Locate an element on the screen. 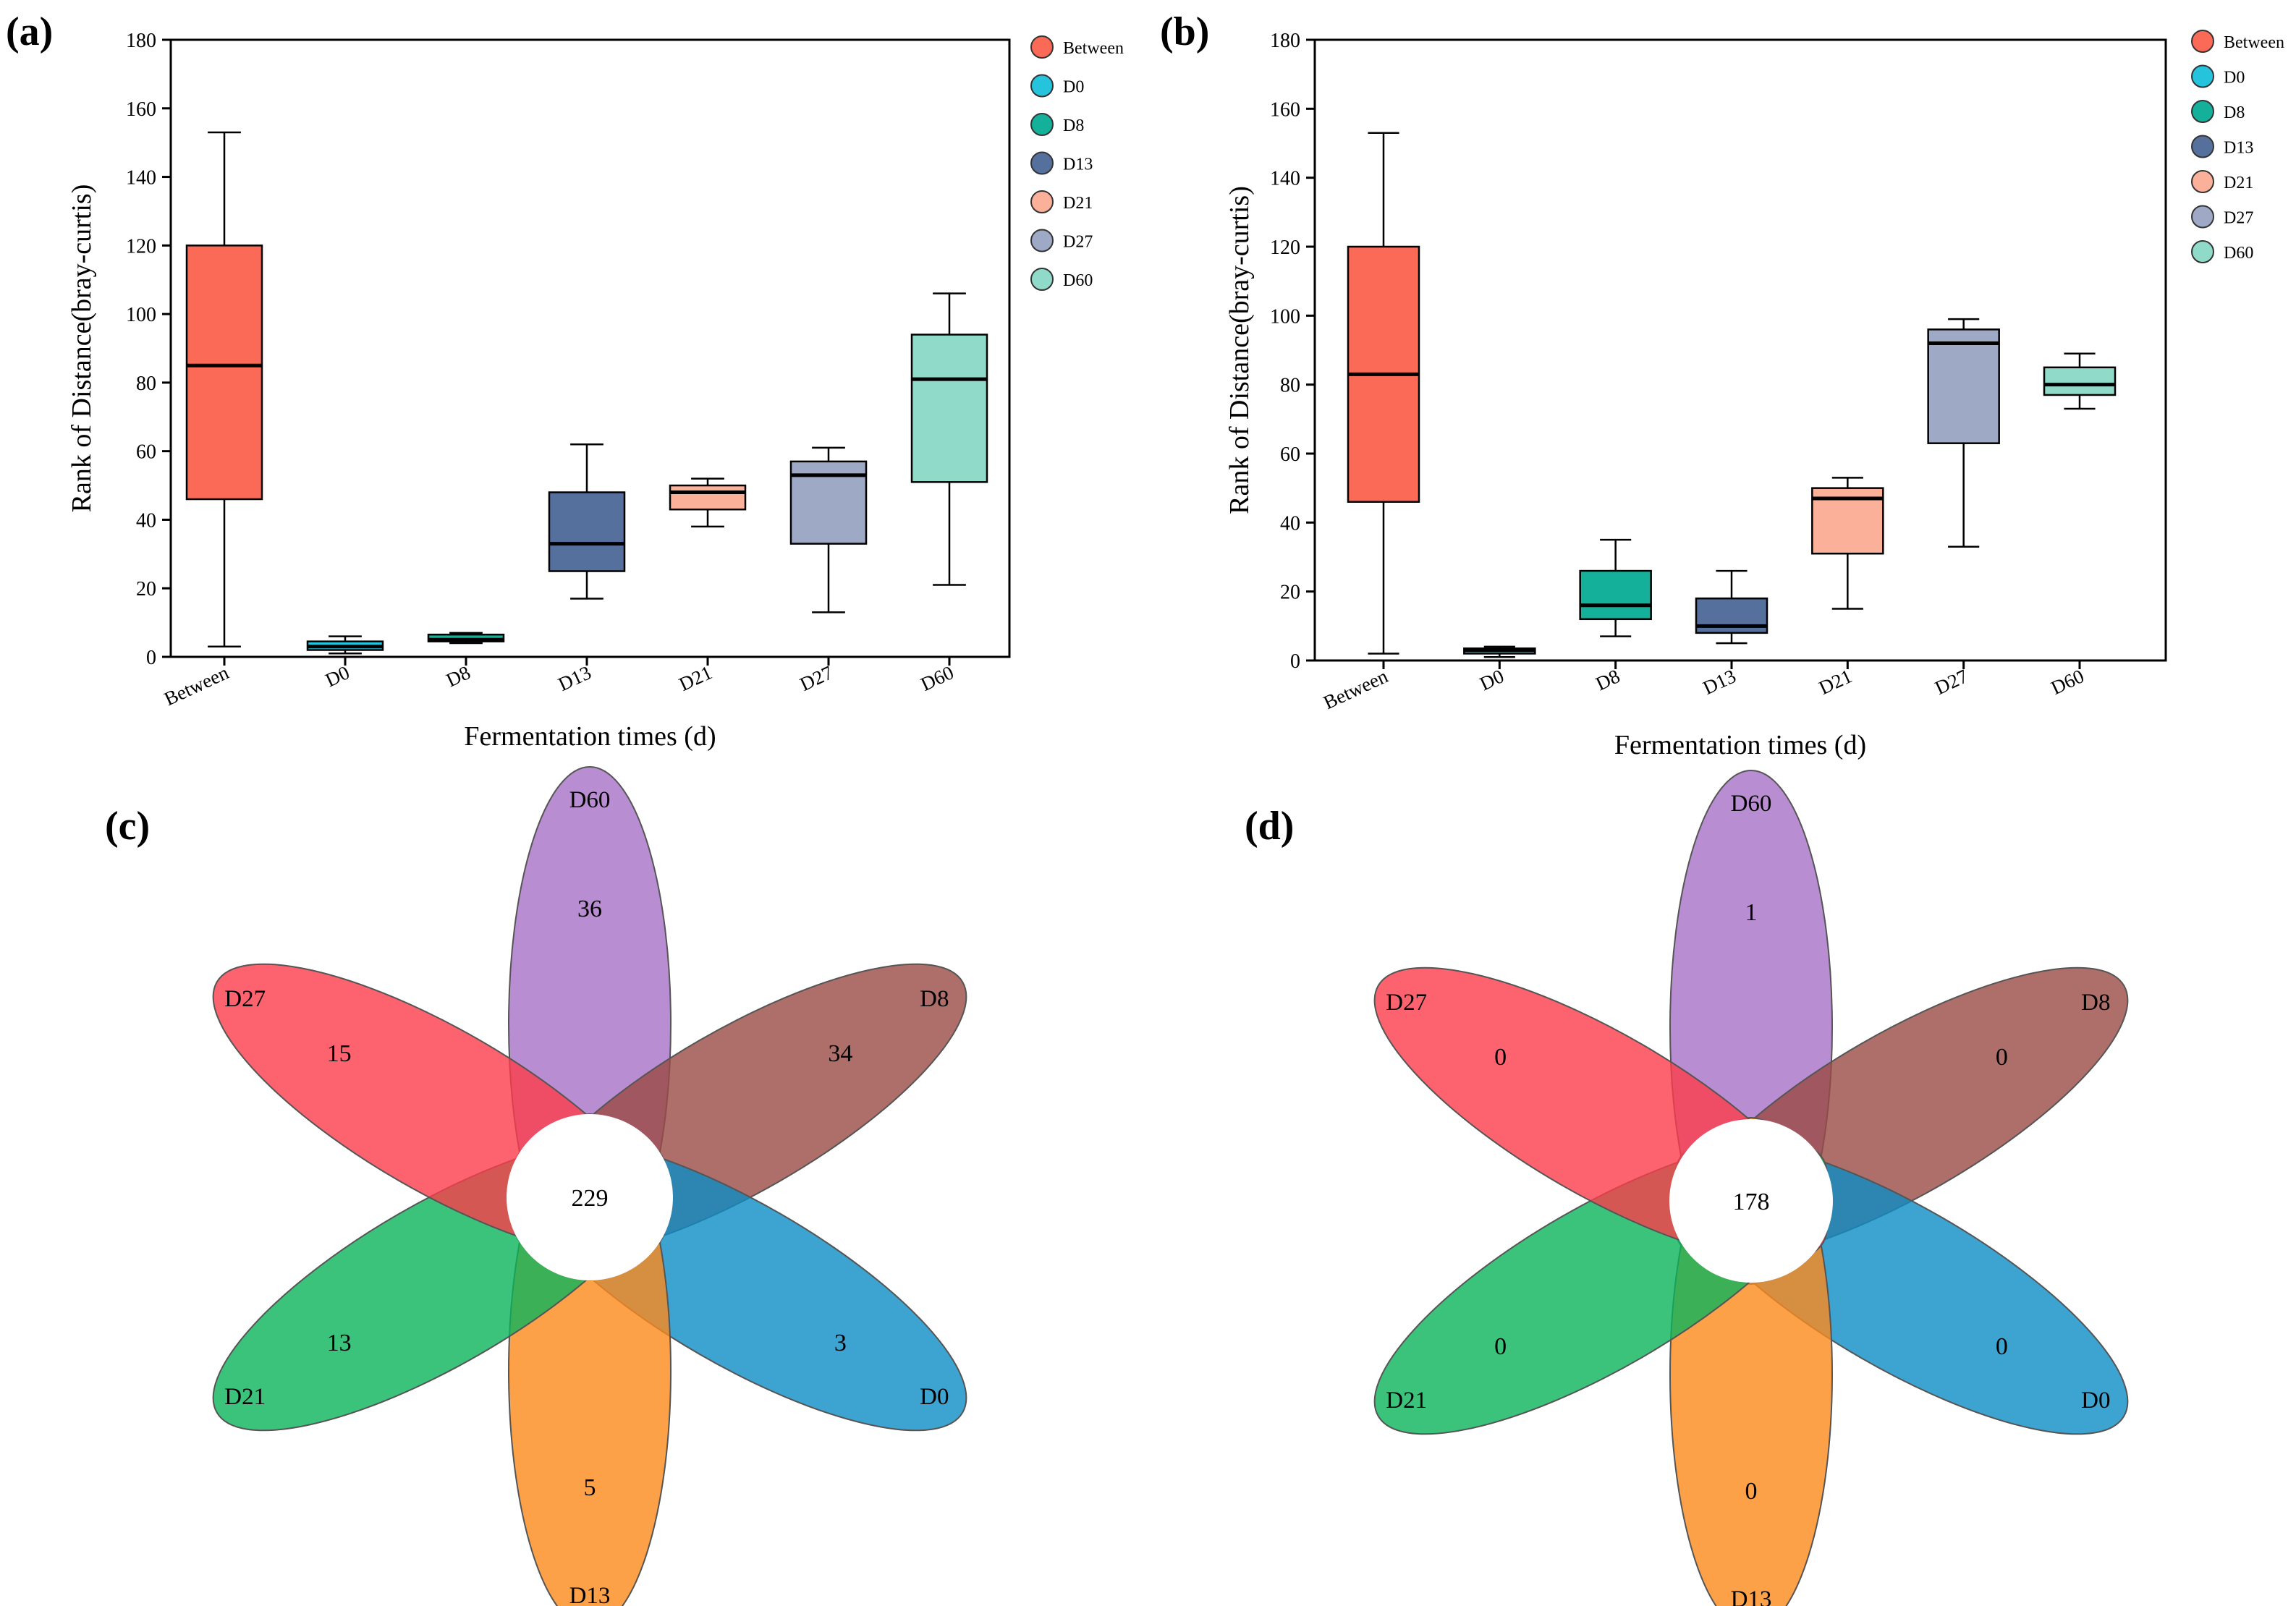 Image resolution: width=2296 pixels, height=1606 pixels. set-label-d8: D8 is located at coordinates (934, 999).